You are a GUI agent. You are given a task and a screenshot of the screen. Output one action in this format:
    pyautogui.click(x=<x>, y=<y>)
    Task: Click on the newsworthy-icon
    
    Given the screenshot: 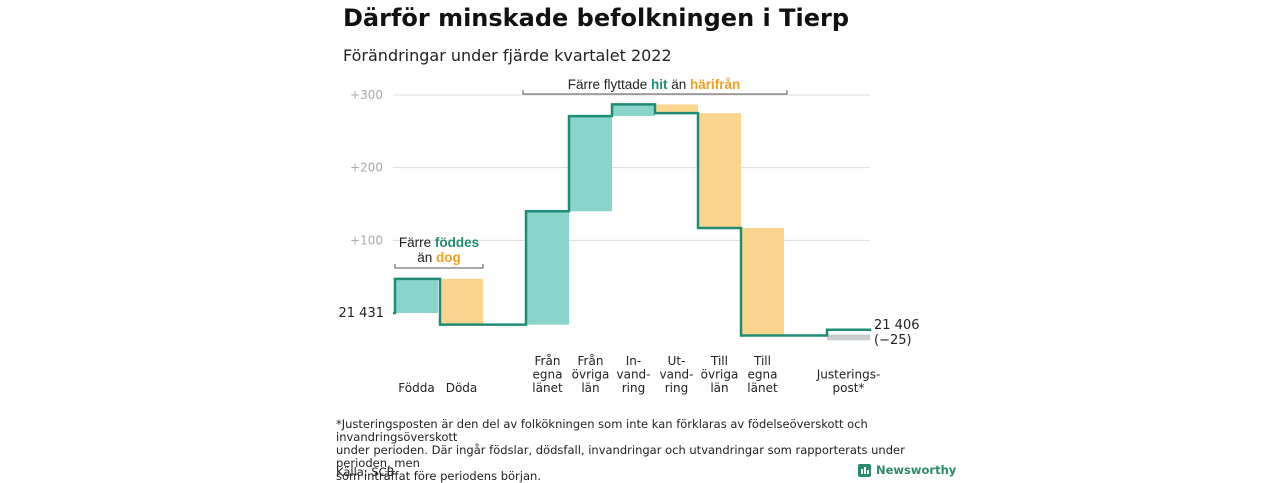 What is the action you would take?
    pyautogui.click(x=864, y=470)
    